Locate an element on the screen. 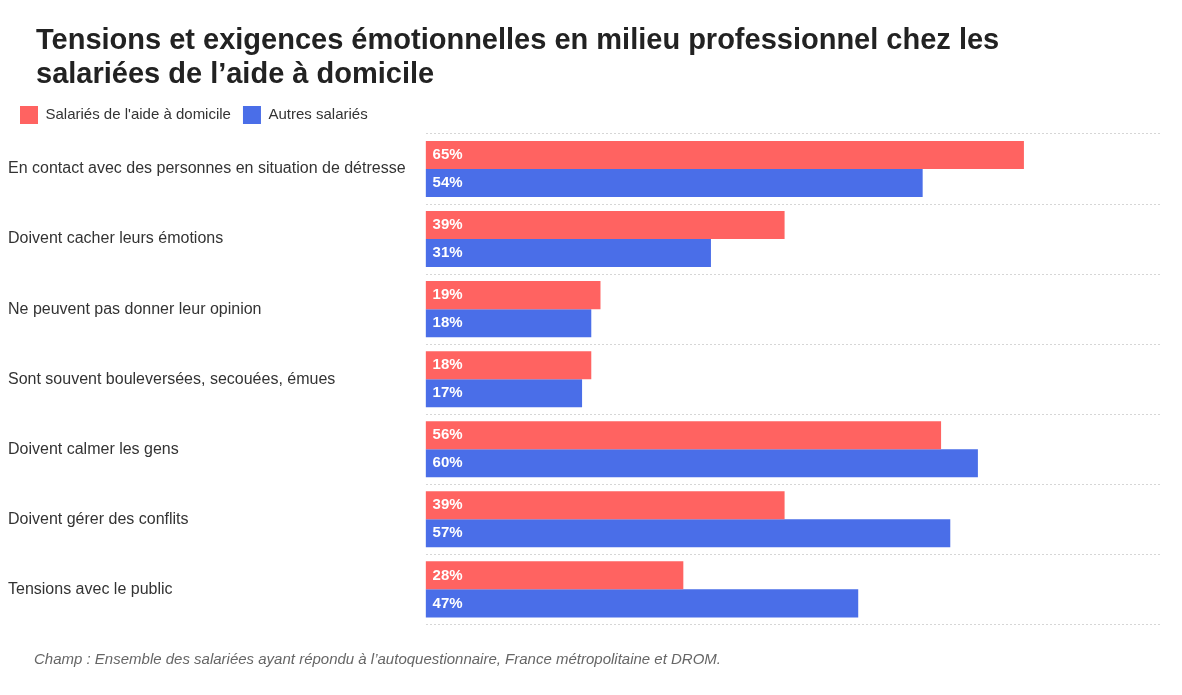  data-label: 17% is located at coordinates (447, 392).